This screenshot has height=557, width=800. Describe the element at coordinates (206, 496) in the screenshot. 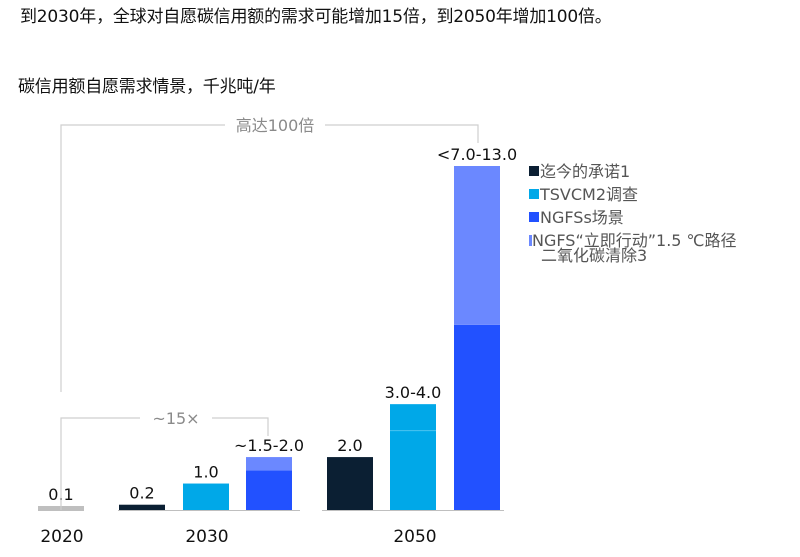

I see `bar-2030-tsvcm2` at that location.